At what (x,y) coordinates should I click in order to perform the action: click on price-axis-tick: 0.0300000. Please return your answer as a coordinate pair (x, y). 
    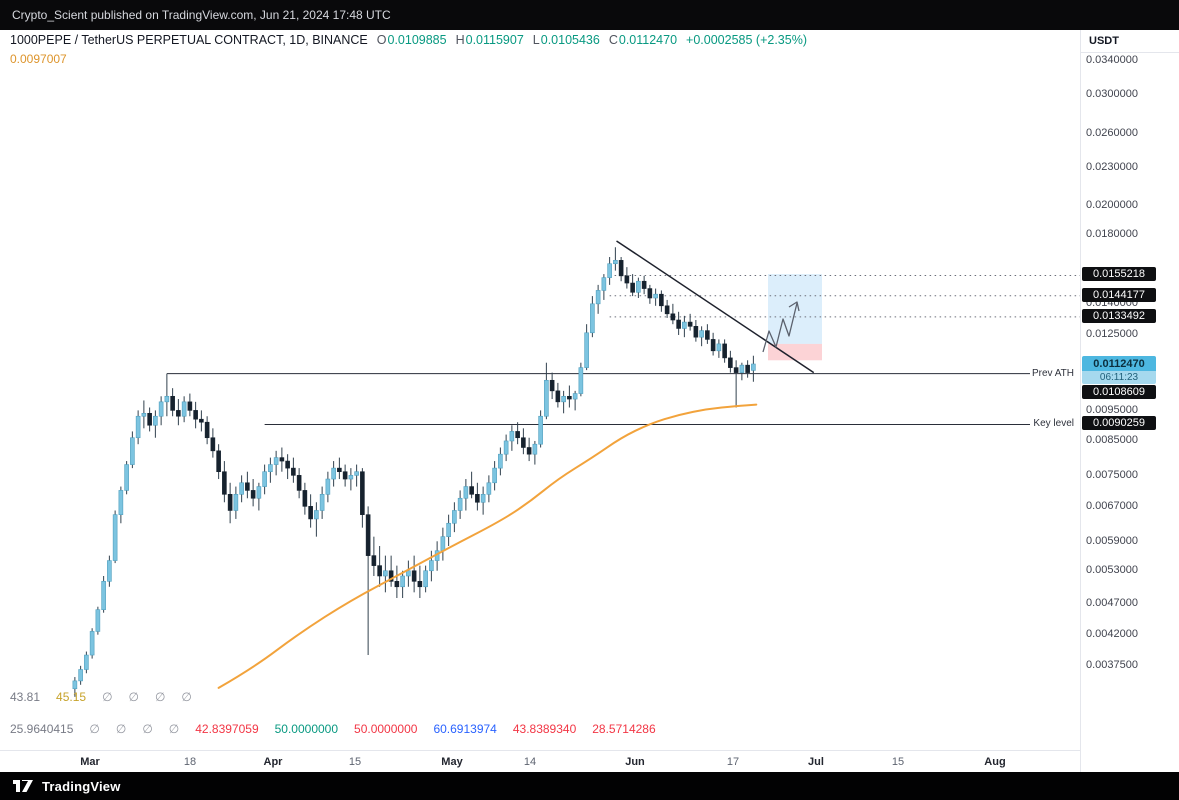
    Looking at the image, I should click on (1112, 93).